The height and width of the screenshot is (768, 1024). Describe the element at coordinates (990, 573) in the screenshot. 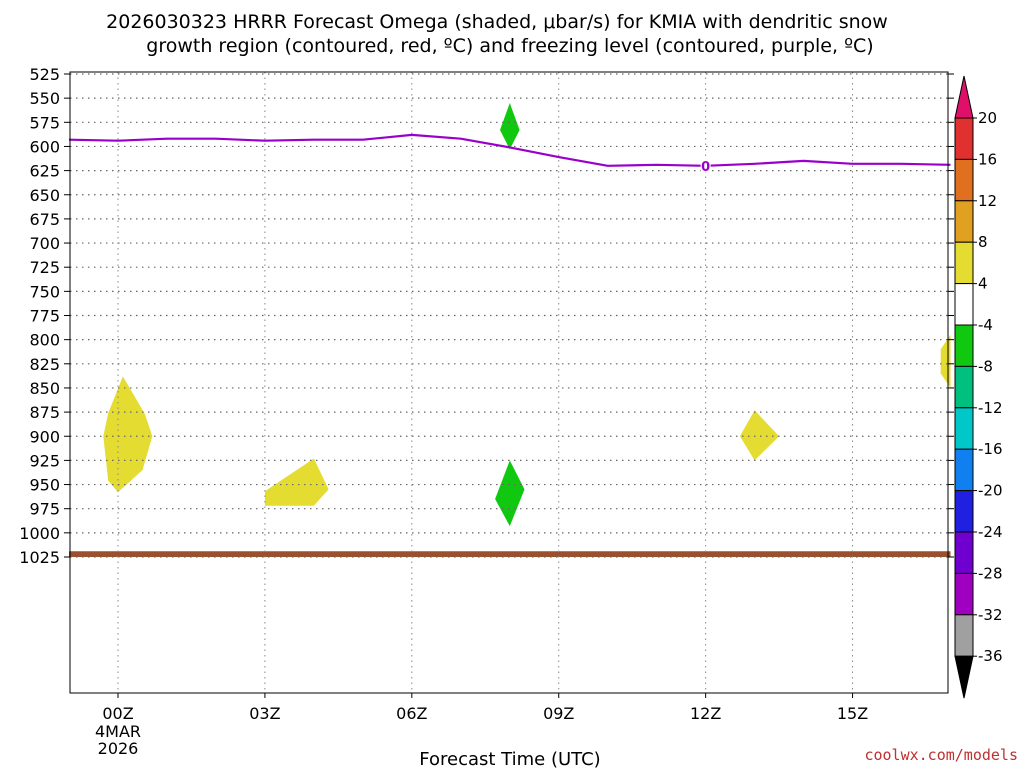

I see `colorbar-label--28: -28` at that location.